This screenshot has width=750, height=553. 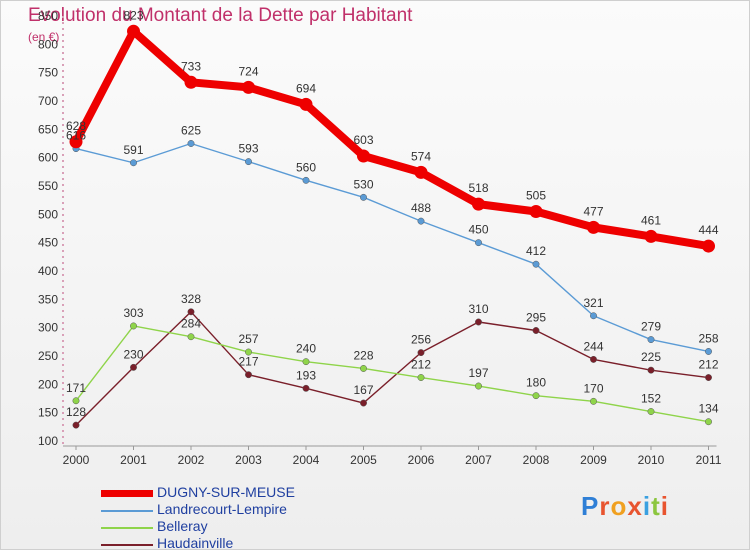 What do you see at coordinates (478, 460) in the screenshot?
I see `x-tick-label: 2007` at bounding box center [478, 460].